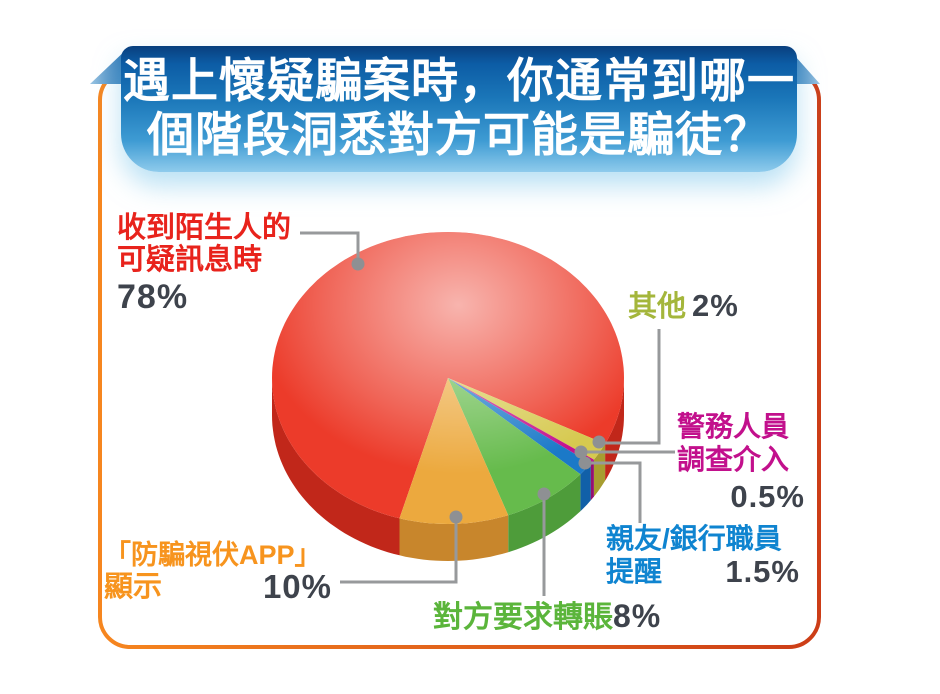  Describe the element at coordinates (767, 496) in the screenshot. I see `value-police-investigation: 0.5%` at that location.